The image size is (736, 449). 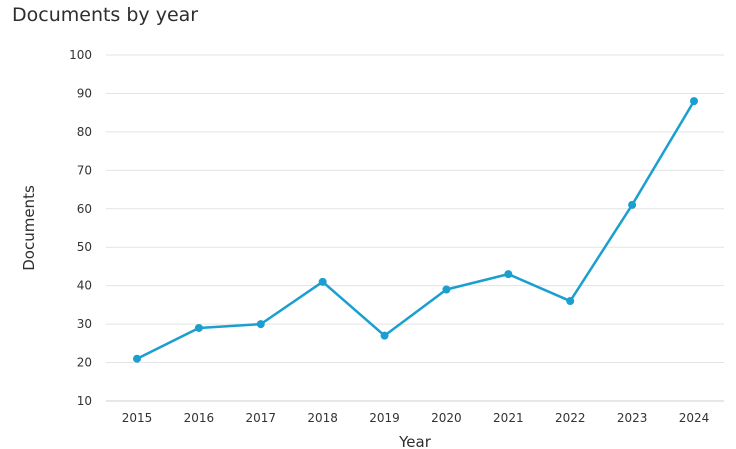 What do you see at coordinates (416, 418) in the screenshot?
I see `x-axis-ticks: 2015 2016 2017 2018 2019 2020 2021 2022 2023 2024` at bounding box center [416, 418].